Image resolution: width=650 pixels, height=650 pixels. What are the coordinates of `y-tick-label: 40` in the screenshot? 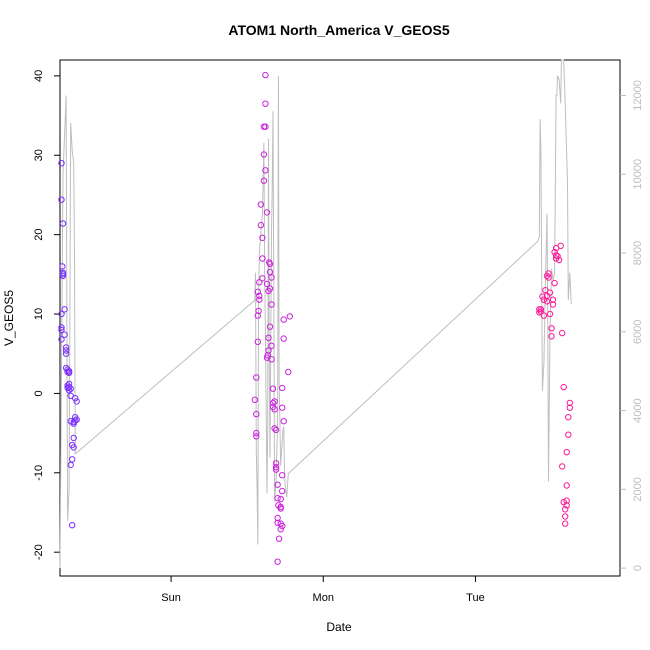 It's located at (39, 76).